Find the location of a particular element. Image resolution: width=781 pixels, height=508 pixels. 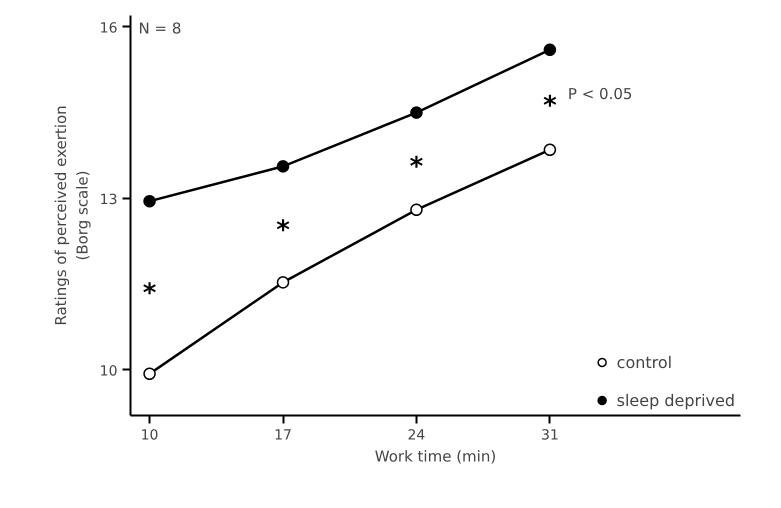

x-tick-label: 31 is located at coordinates (549, 436).